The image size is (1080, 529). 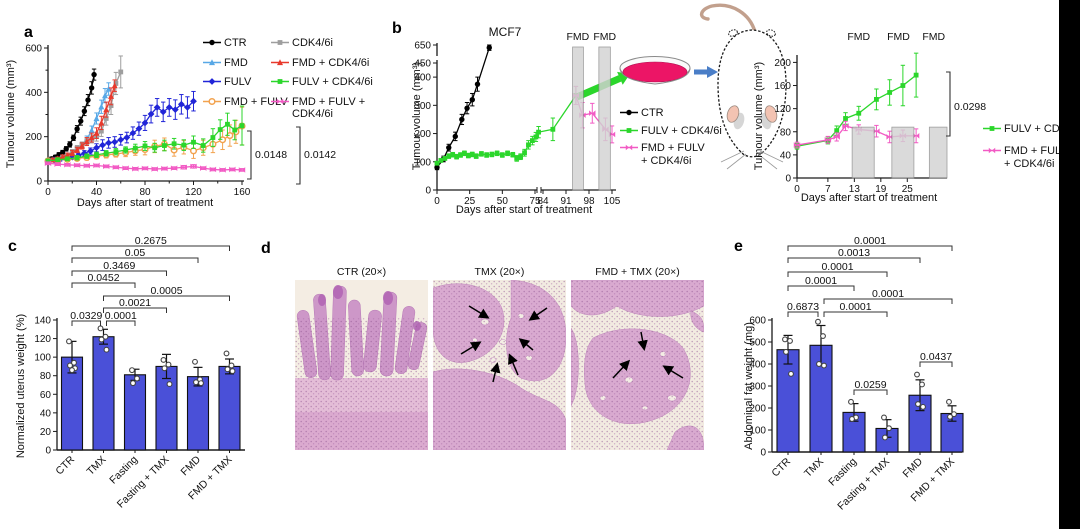 What do you see at coordinates (242, 192) in the screenshot?
I see `chart-text: 160` at bounding box center [242, 192].